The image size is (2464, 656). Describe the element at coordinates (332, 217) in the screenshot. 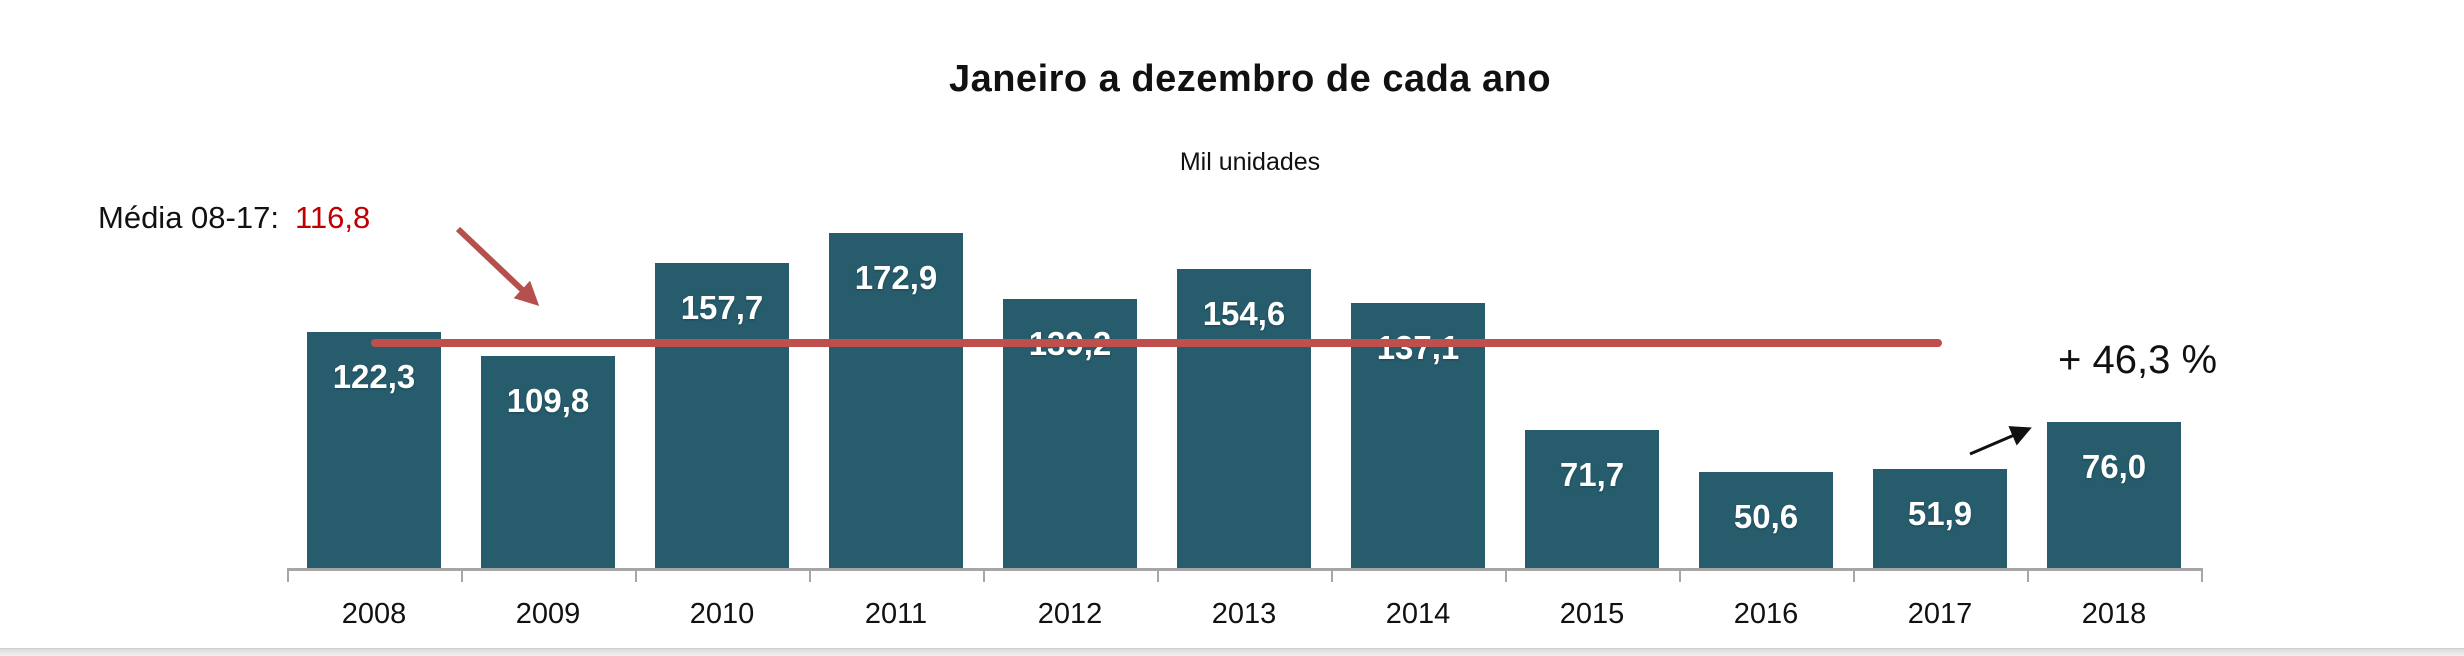

I see `mean-label-value: 116,8` at that location.